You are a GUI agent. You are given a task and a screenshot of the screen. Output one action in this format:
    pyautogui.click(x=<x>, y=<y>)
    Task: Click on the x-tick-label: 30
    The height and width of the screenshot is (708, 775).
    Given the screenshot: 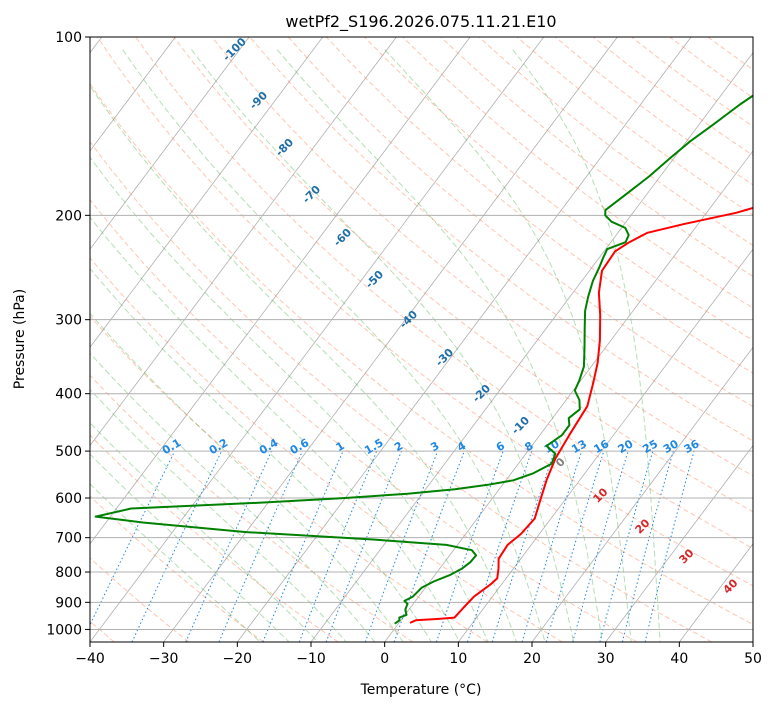 What is the action you would take?
    pyautogui.click(x=606, y=659)
    